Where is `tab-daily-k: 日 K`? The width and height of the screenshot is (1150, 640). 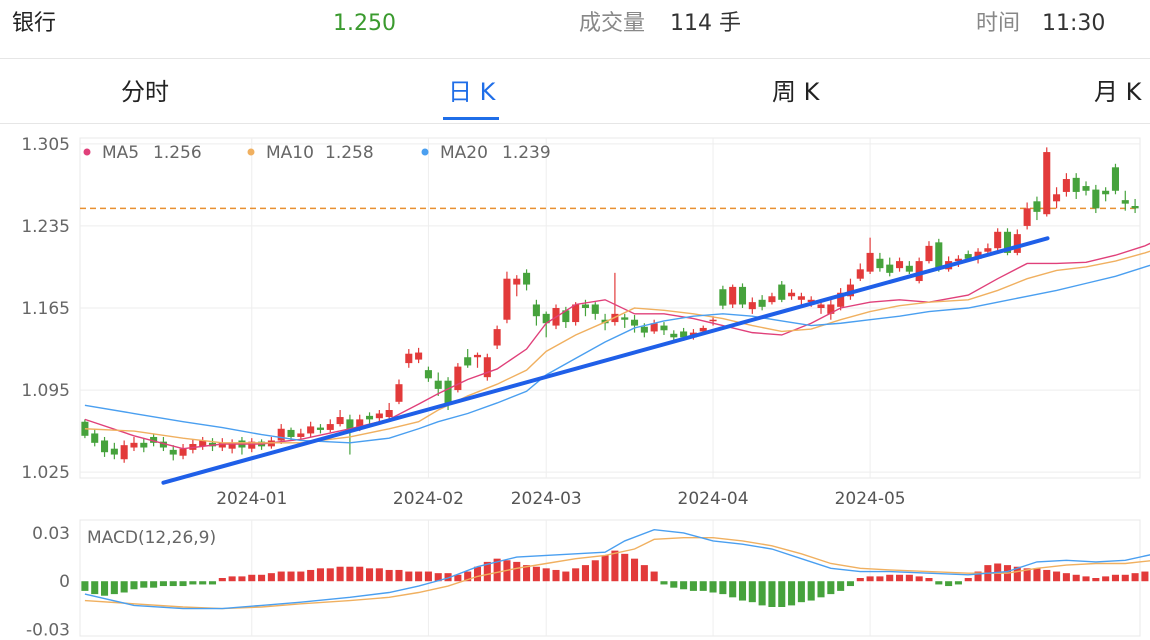 tab-daily-k: 日 K is located at coordinates (472, 92).